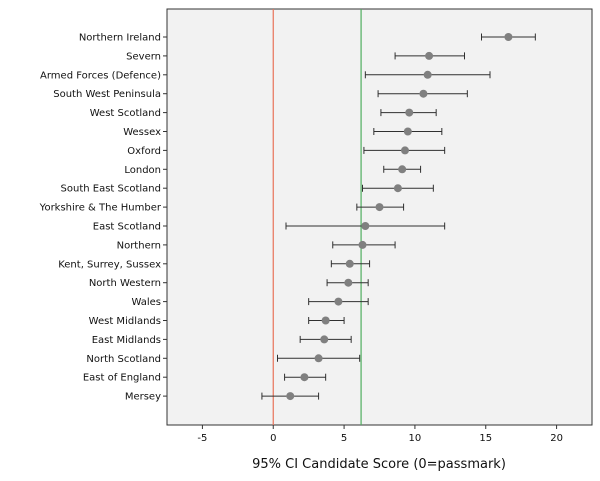 The width and height of the screenshot is (600, 481). What do you see at coordinates (485, 438) in the screenshot?
I see `x-tick-label: 15` at bounding box center [485, 438].